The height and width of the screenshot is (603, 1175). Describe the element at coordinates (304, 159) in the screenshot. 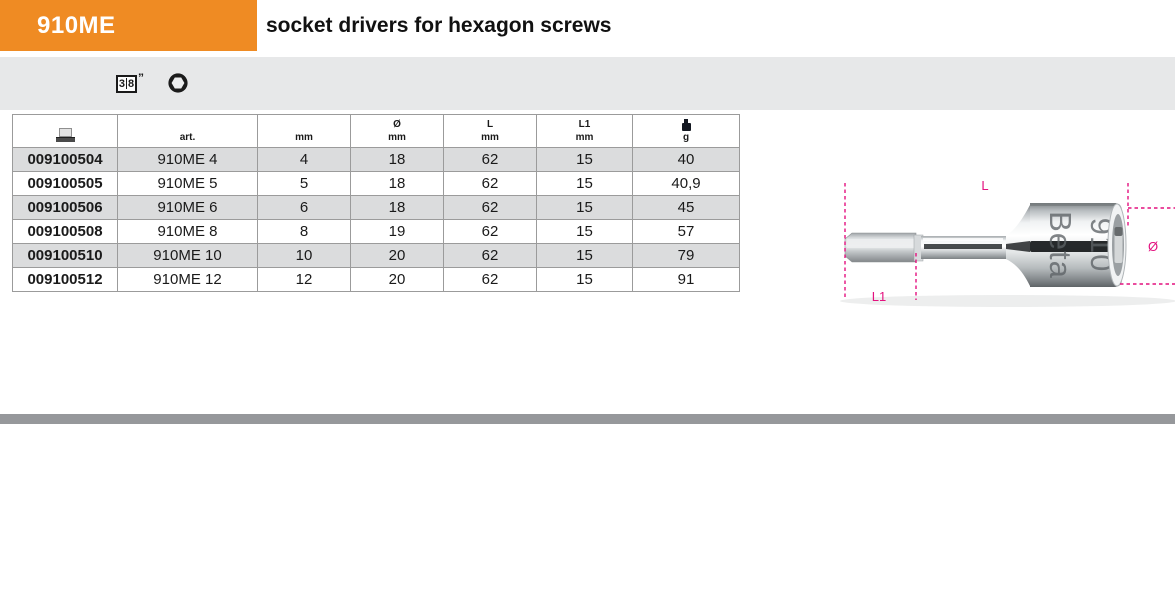

I see `cell-size_mm: 4` at that location.